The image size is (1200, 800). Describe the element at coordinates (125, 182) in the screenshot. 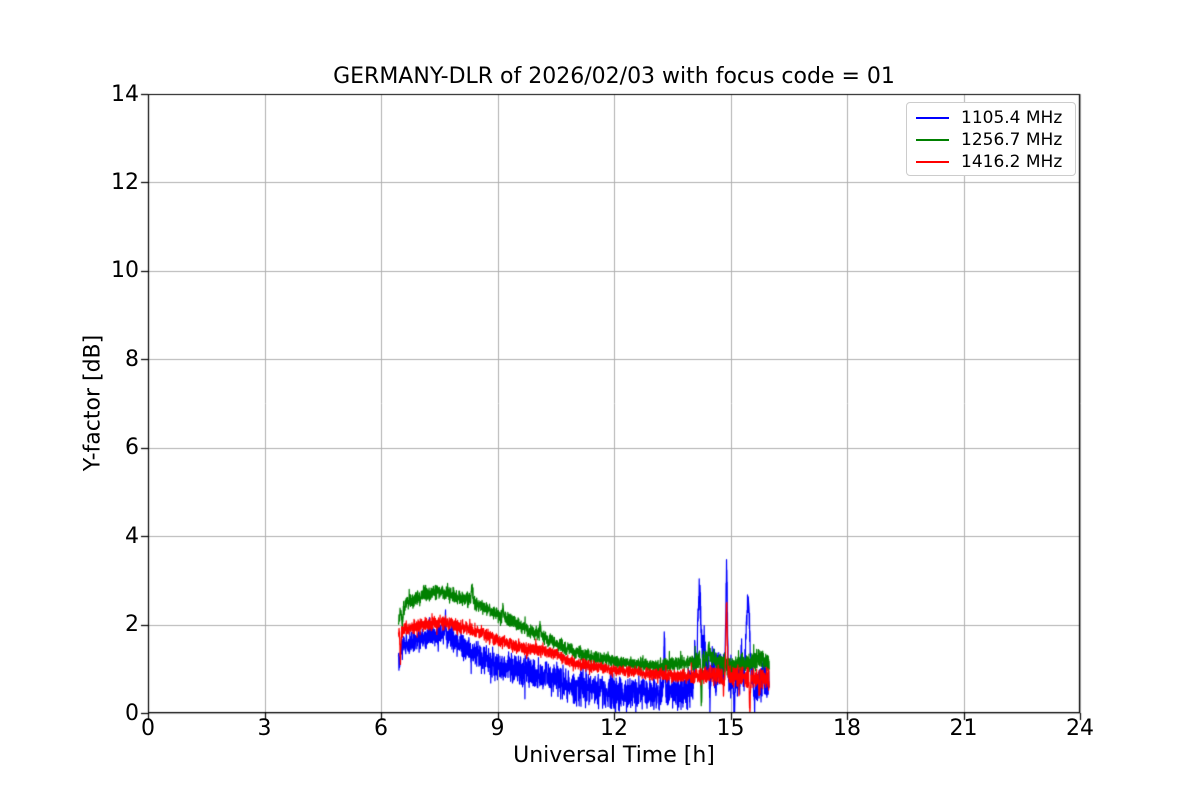

I see `y-tick-label: 12` at that location.